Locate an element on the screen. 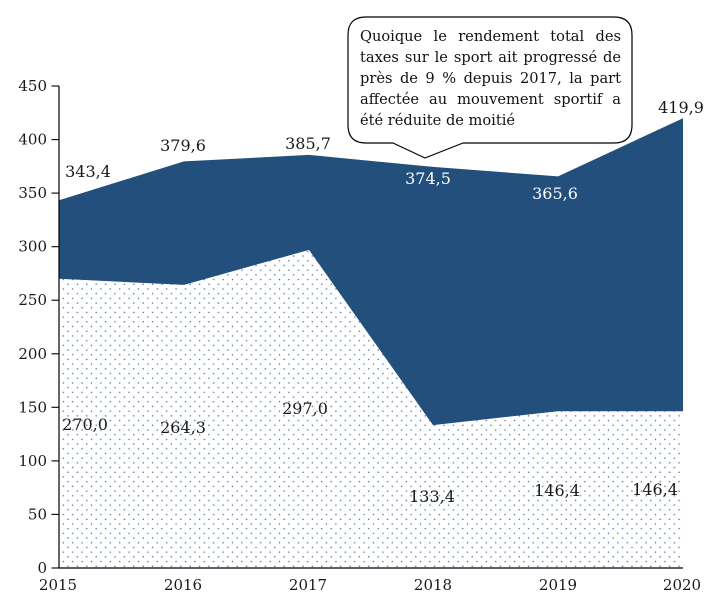 This screenshot has width=718, height=602. y-tick-450: 450 is located at coordinates (32, 86).